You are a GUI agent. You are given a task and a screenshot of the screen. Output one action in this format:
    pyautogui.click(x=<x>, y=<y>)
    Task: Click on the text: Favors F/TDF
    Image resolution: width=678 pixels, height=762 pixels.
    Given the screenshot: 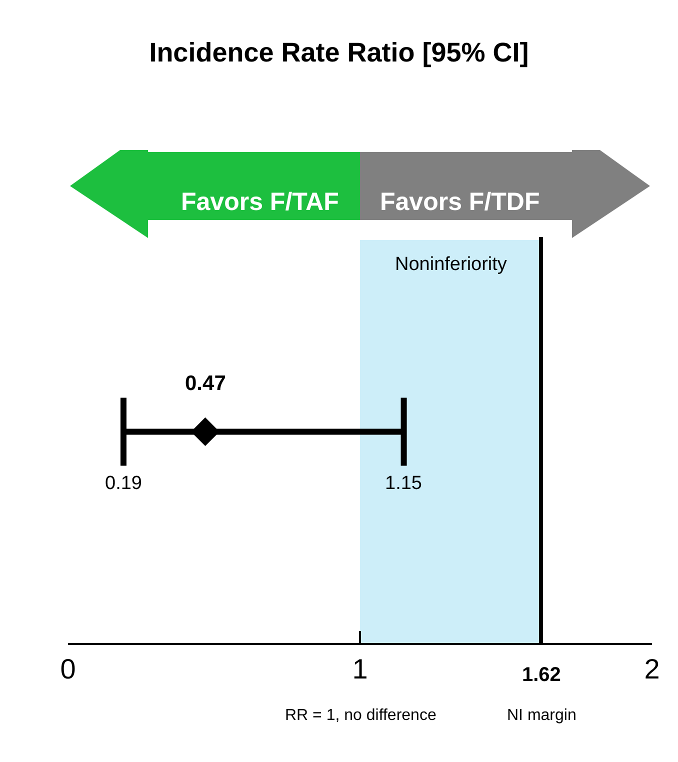 What is the action you would take?
    pyautogui.click(x=460, y=202)
    